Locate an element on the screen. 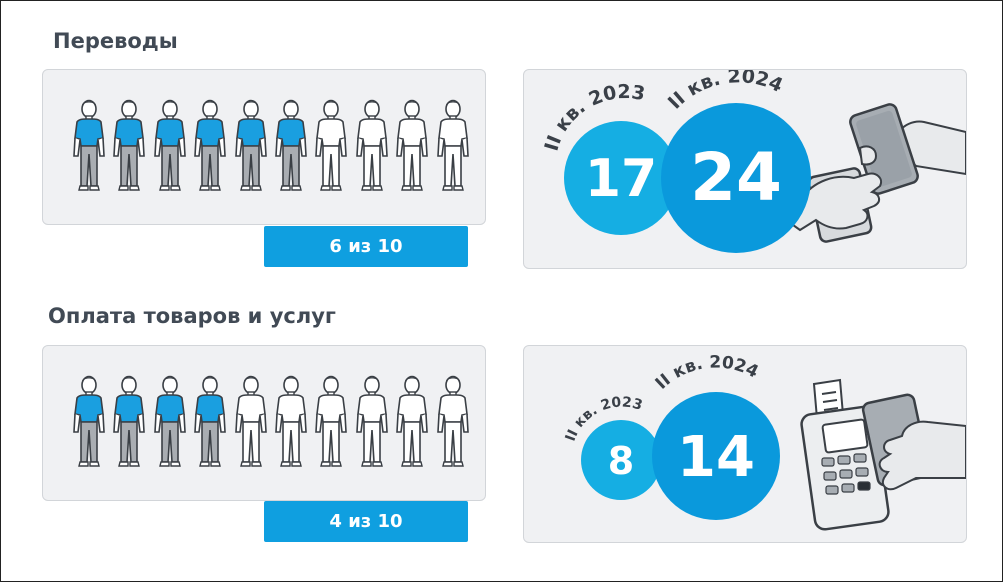 The height and width of the screenshot is (582, 1003). people-panel-transfers is located at coordinates (264, 147).